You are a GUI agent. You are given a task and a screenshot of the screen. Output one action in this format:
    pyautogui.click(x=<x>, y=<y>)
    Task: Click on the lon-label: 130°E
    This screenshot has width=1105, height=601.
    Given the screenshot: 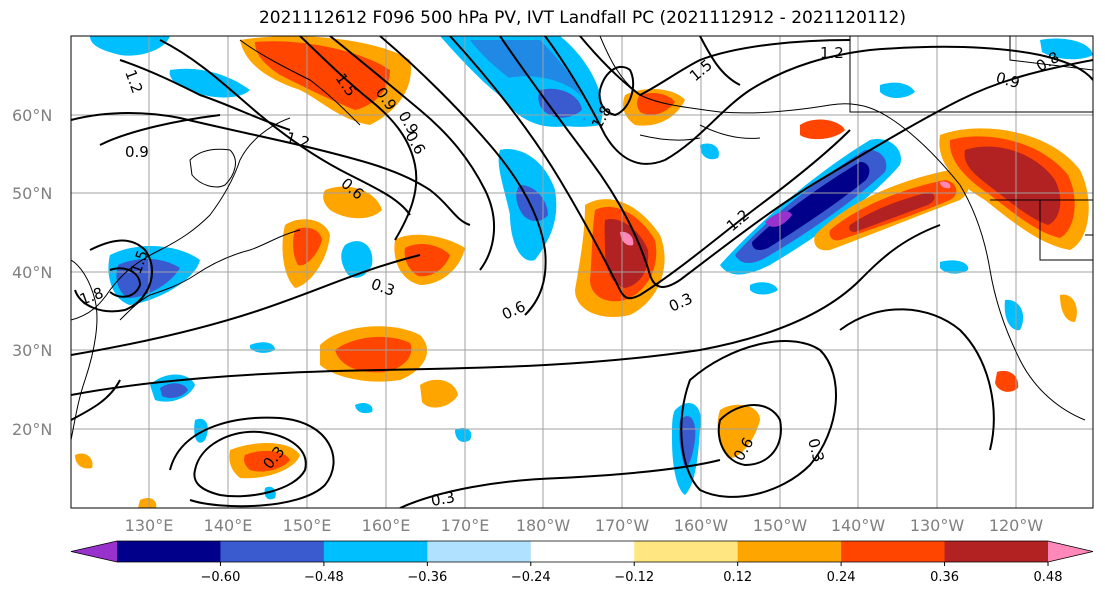 What is the action you would take?
    pyautogui.click(x=149, y=525)
    